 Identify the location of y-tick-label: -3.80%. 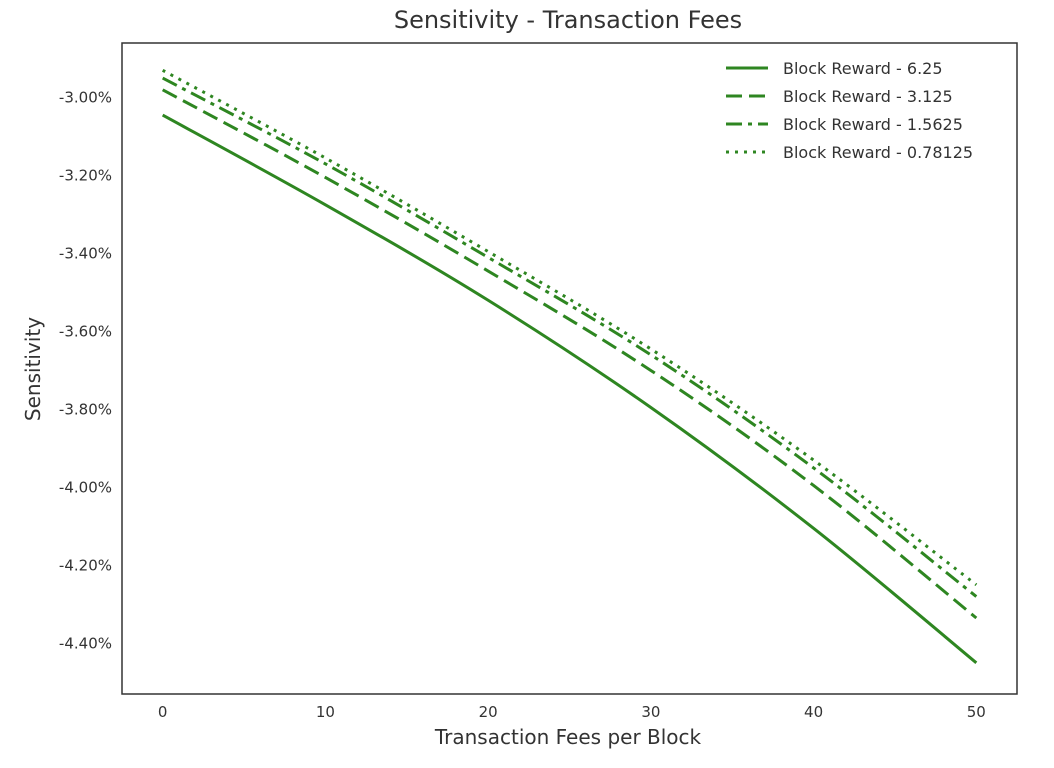
(85, 409).